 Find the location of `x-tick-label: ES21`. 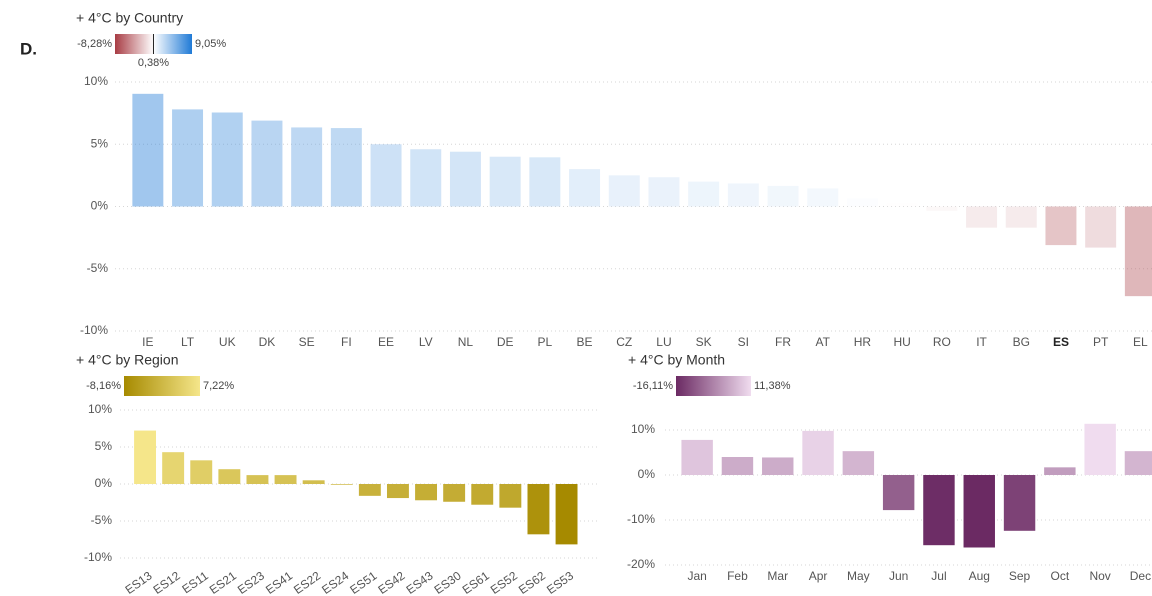

x-tick-label: ES21 is located at coordinates (223, 582).